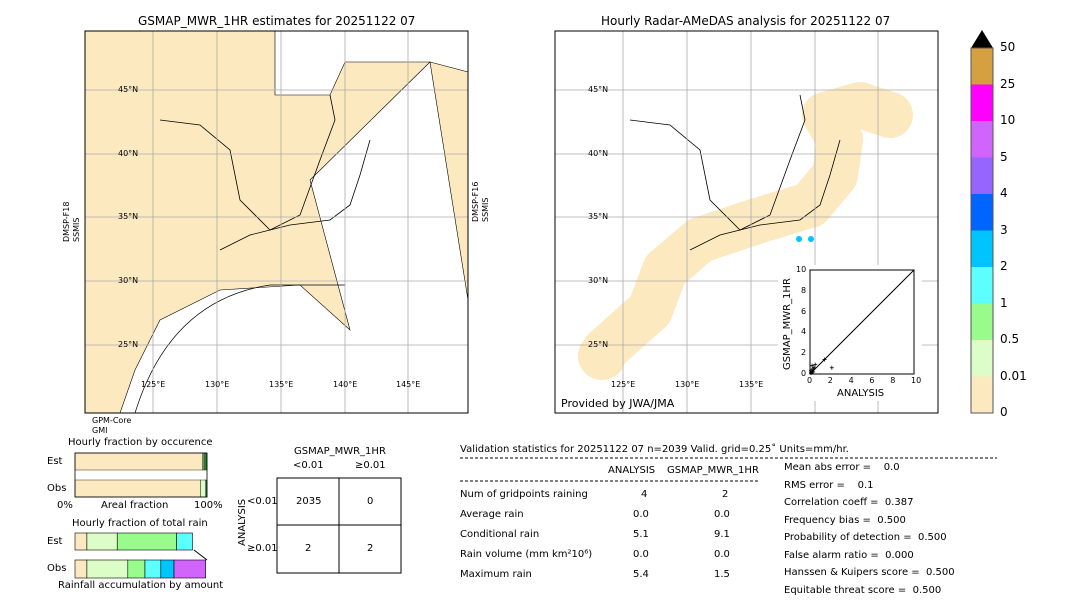 The height and width of the screenshot is (612, 1080). Describe the element at coordinates (57, 568) in the screenshot. I see `rain-obs: Obs` at that location.